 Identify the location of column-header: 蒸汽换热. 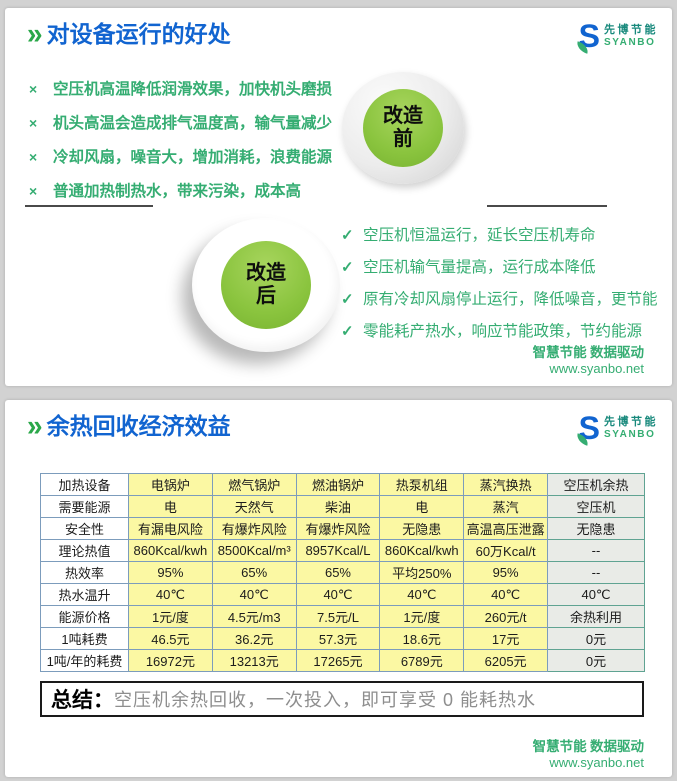
(505, 484).